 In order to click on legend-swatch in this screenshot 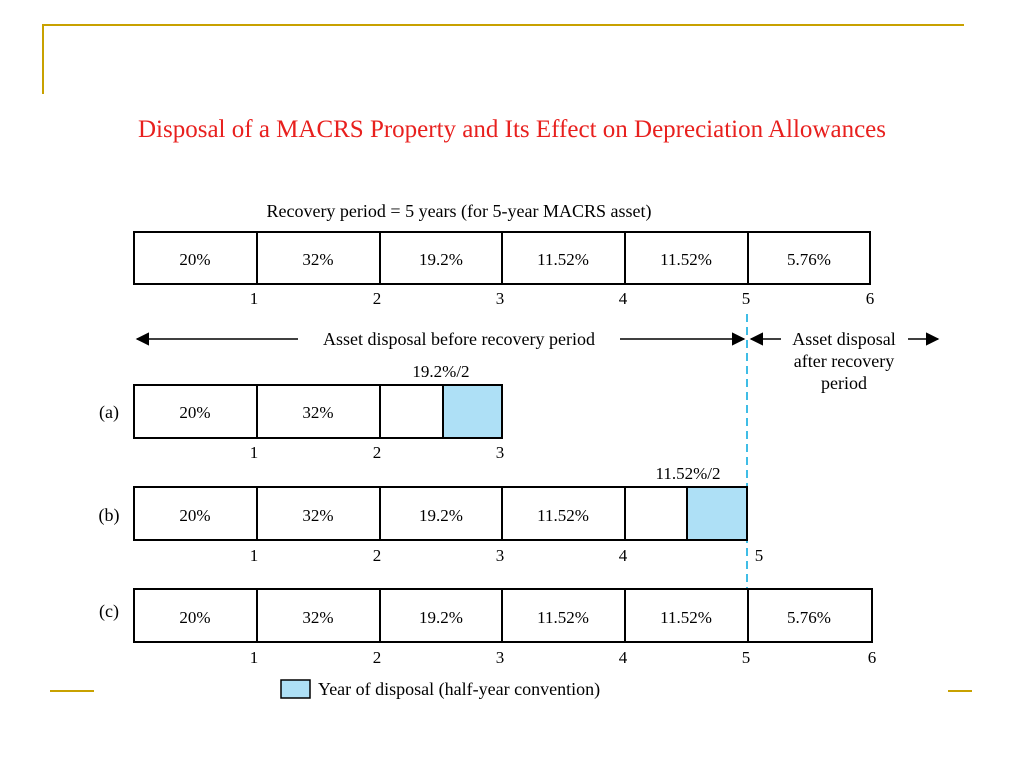, I will do `click(295, 689)`.